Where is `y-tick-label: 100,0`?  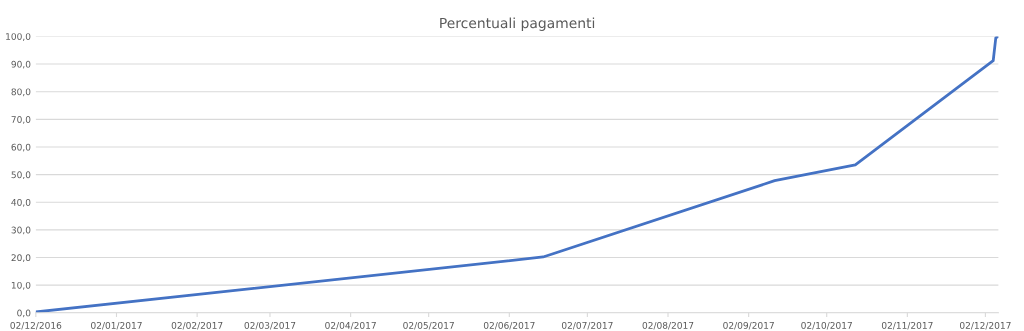 y-tick-label: 100,0 is located at coordinates (18, 37).